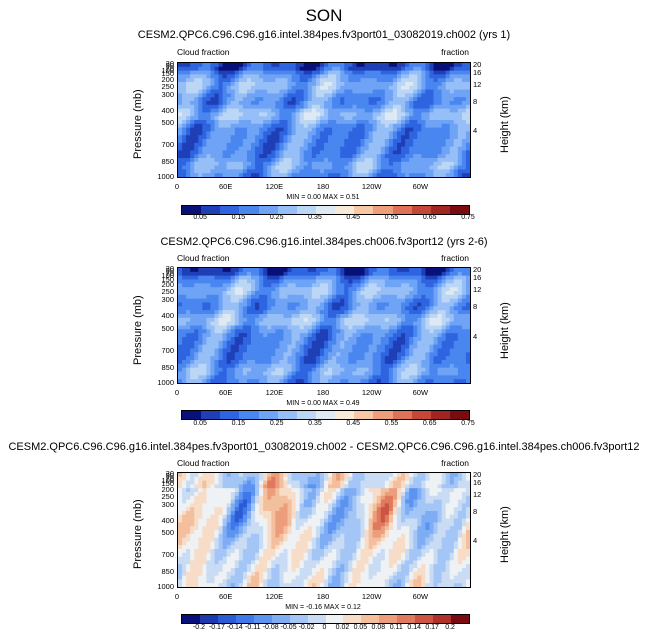 This screenshot has height=637, width=648. I want to click on colorbar-swatch, so click(440, 415).